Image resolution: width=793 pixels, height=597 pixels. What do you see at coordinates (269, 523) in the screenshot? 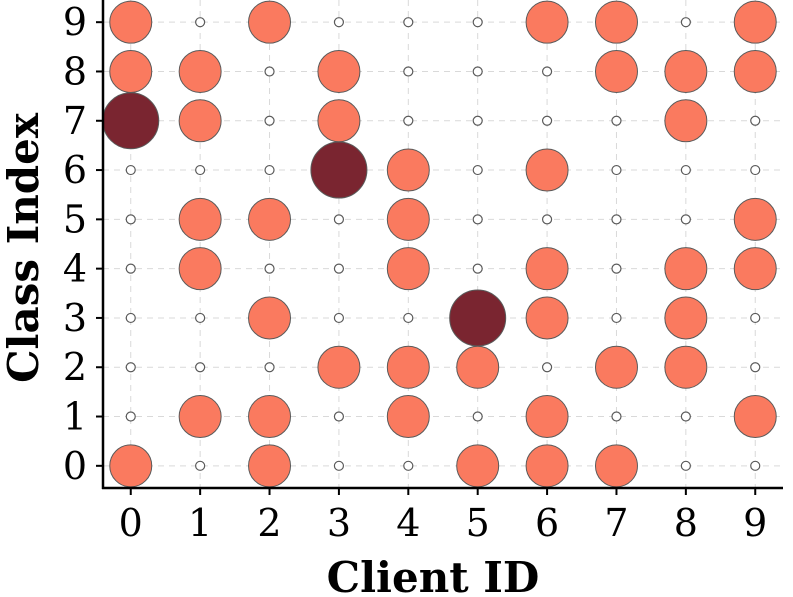
I see `x-tick-label-2: 2` at bounding box center [269, 523].